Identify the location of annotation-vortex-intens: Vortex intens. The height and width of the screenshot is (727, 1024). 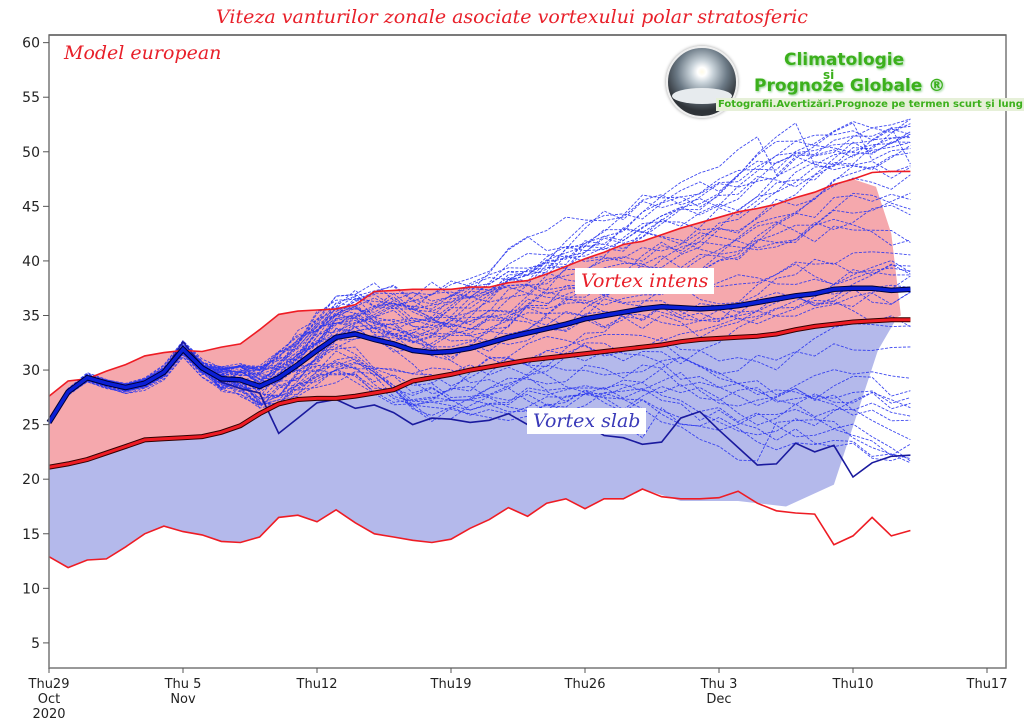
(645, 281).